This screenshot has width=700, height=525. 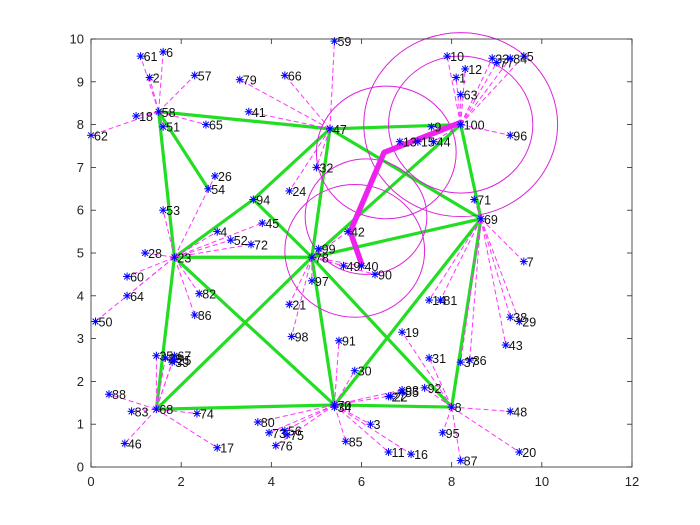 I want to click on node-55: 55, so click(x=408, y=393).